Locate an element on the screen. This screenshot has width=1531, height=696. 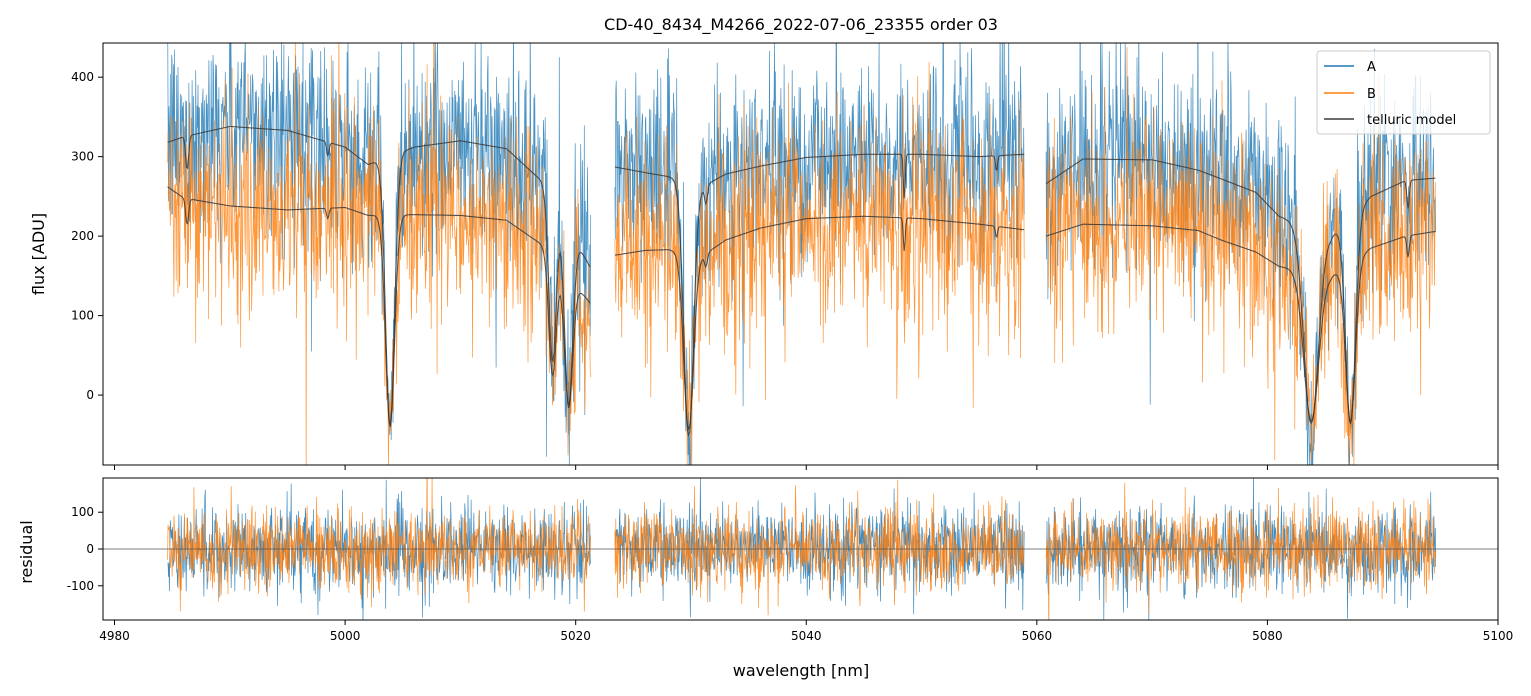
flux-x-ticks is located at coordinates (806, 467).